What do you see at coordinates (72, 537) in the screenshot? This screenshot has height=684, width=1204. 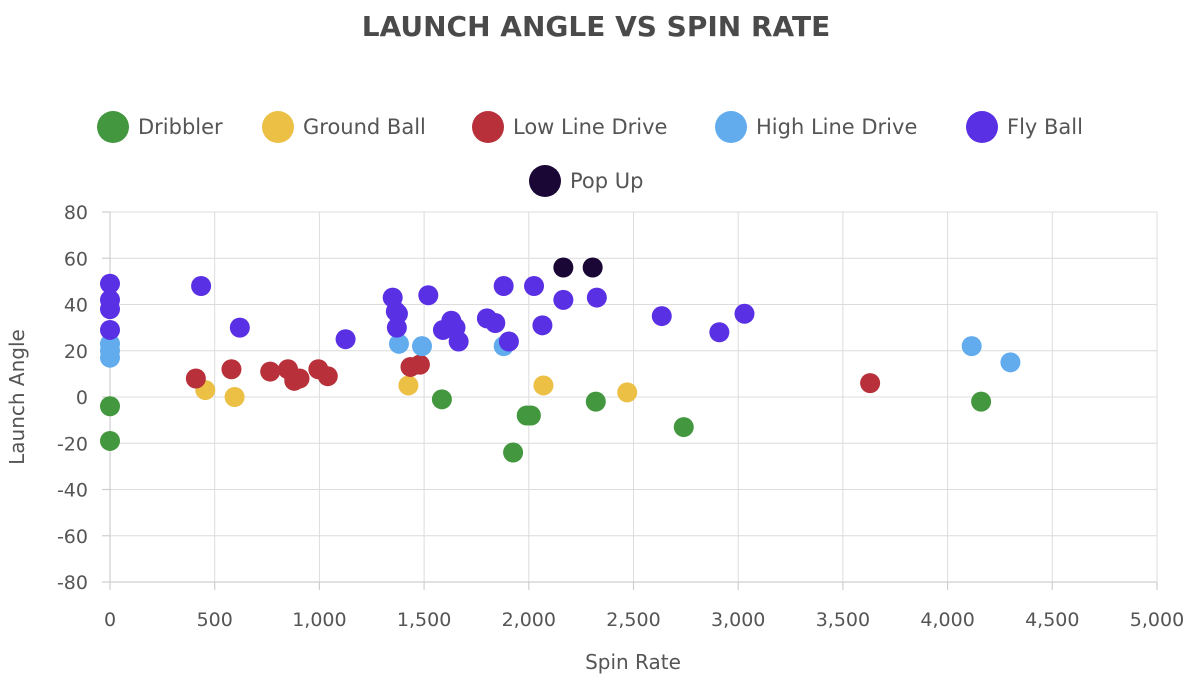 I see `y-tick-label: -60` at bounding box center [72, 537].